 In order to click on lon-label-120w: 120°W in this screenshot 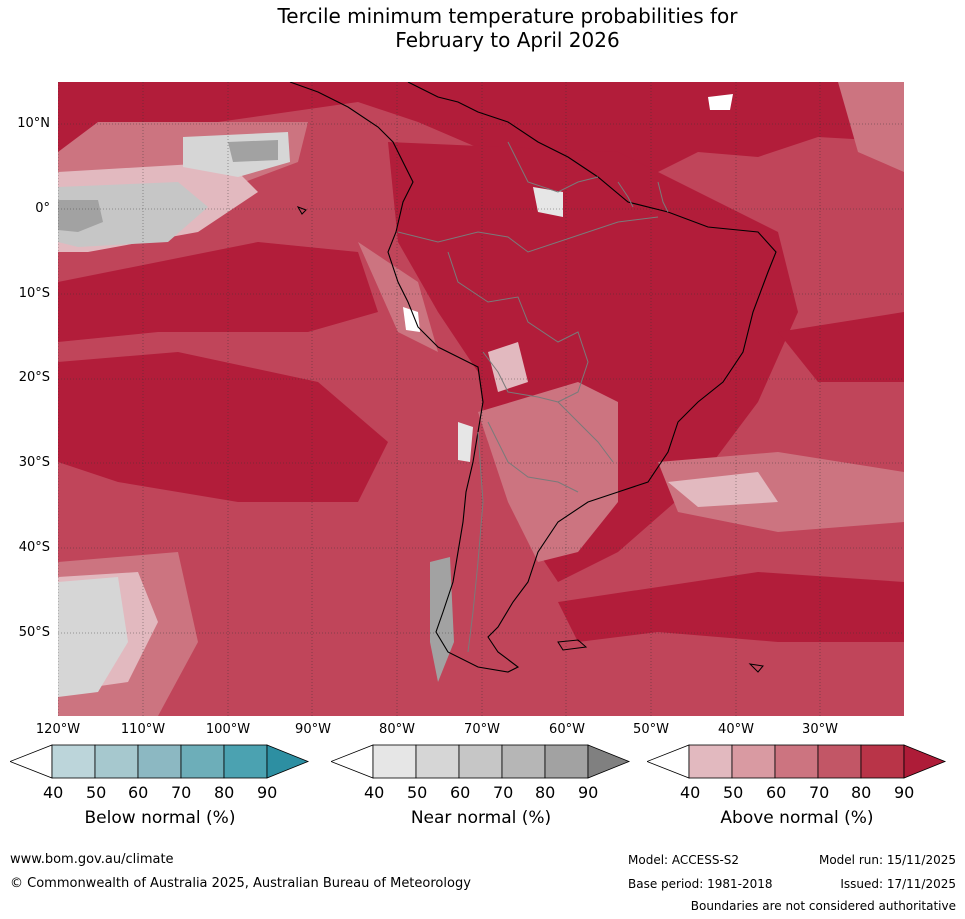, I will do `click(58, 729)`.